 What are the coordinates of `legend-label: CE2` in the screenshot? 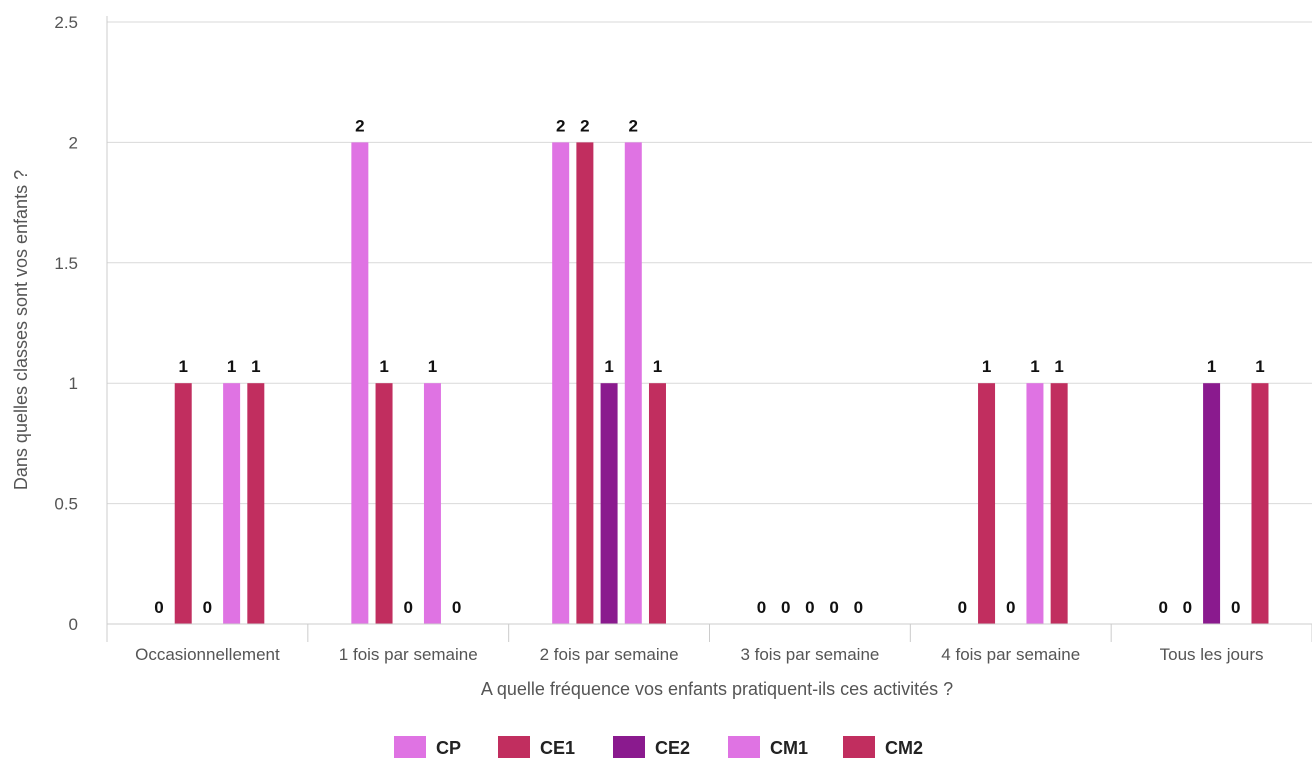 It's located at (672, 748).